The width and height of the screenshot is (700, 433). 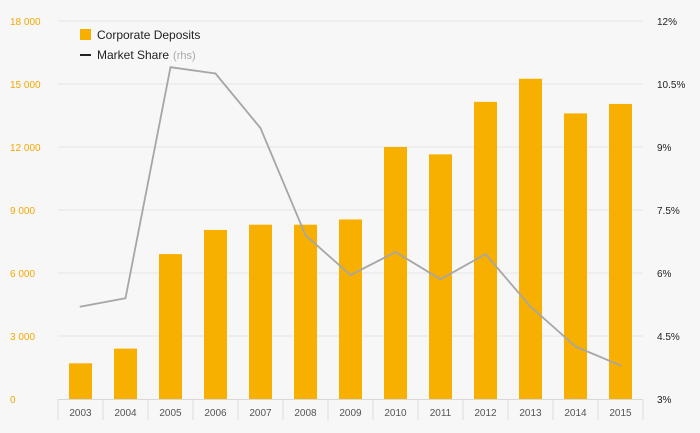 What do you see at coordinates (664, 400) in the screenshot?
I see `y-right-tick-label: 3%` at bounding box center [664, 400].